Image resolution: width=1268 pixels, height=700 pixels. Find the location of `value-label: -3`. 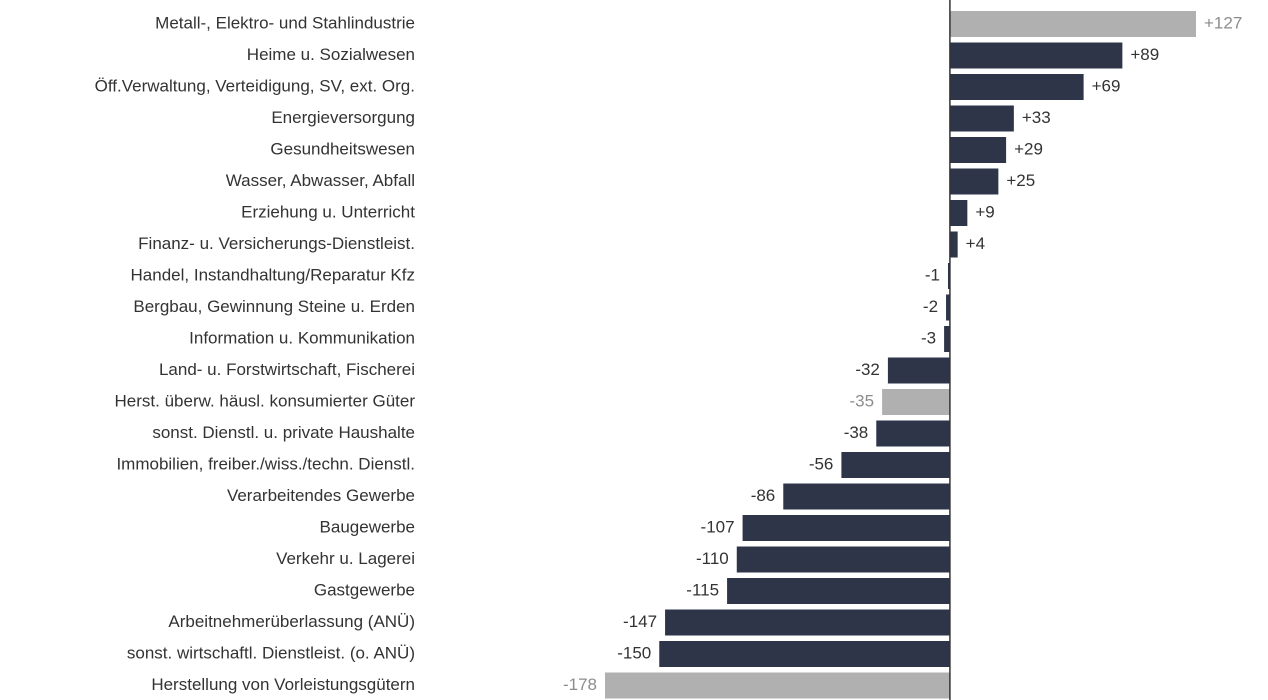

value-label: -3 is located at coordinates (928, 337).